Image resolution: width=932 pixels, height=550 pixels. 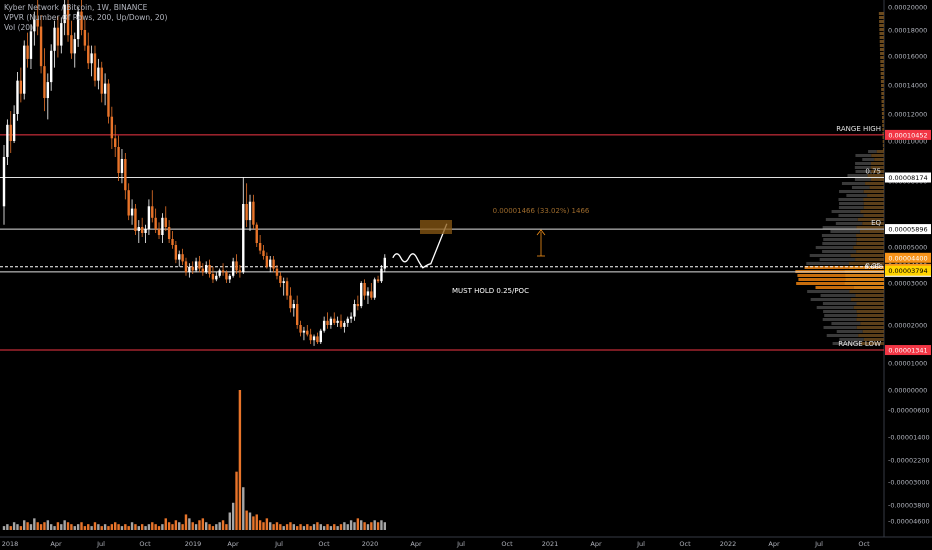 I want to click on price-tick-label: 0.00016000, so click(x=907, y=57).